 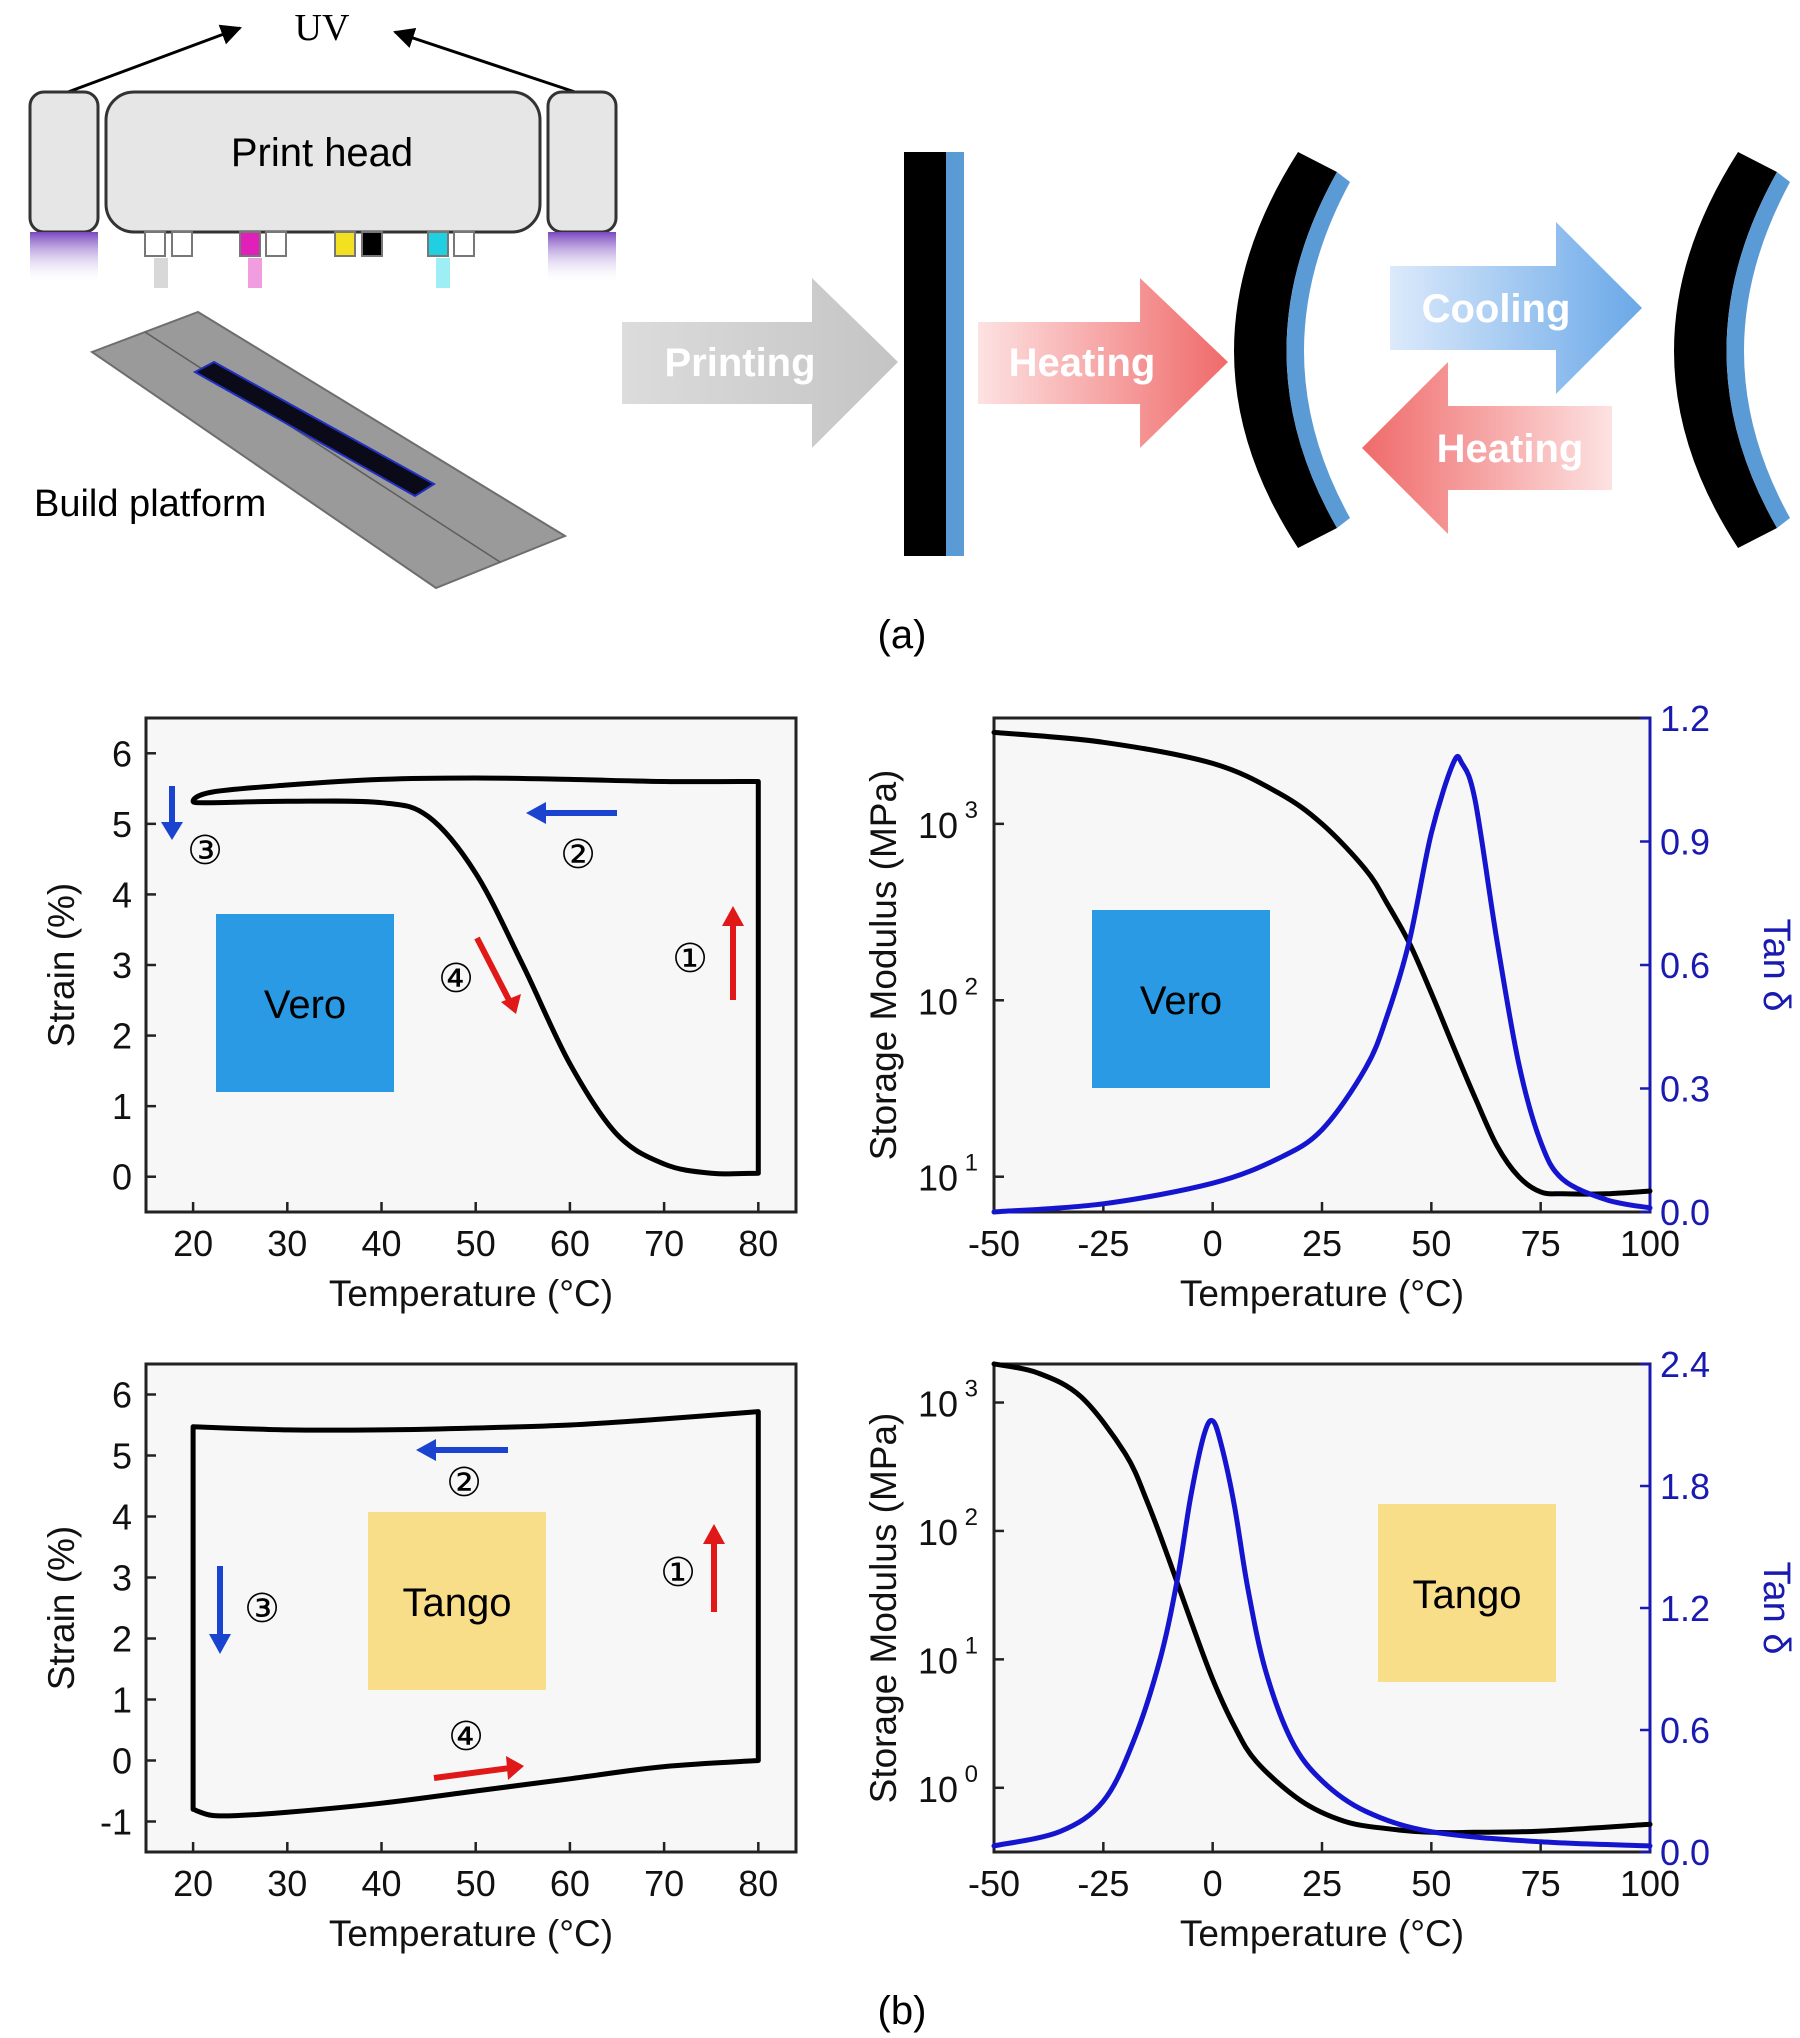 I want to click on vero-step2-marker: ②, so click(x=578, y=855).